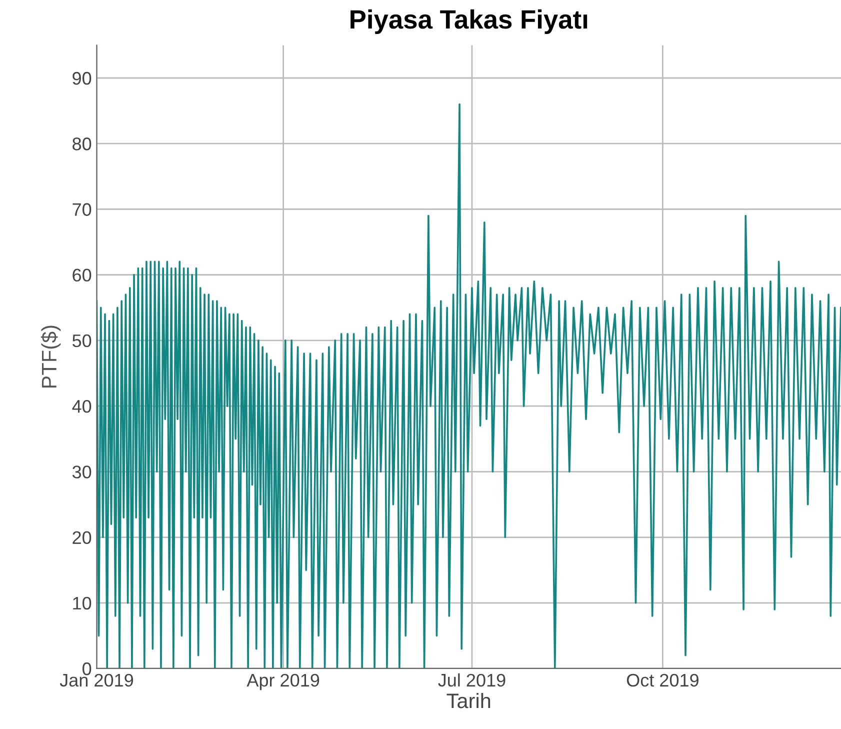 The width and height of the screenshot is (841, 729). What do you see at coordinates (283, 682) in the screenshot?
I see `x-tick-label: Apr 2019` at bounding box center [283, 682].